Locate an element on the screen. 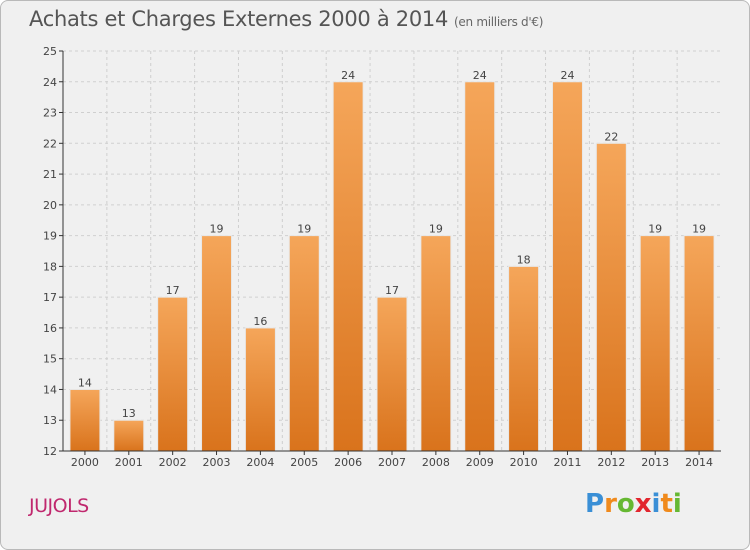  x-tick-label: 2011 is located at coordinates (567, 462).